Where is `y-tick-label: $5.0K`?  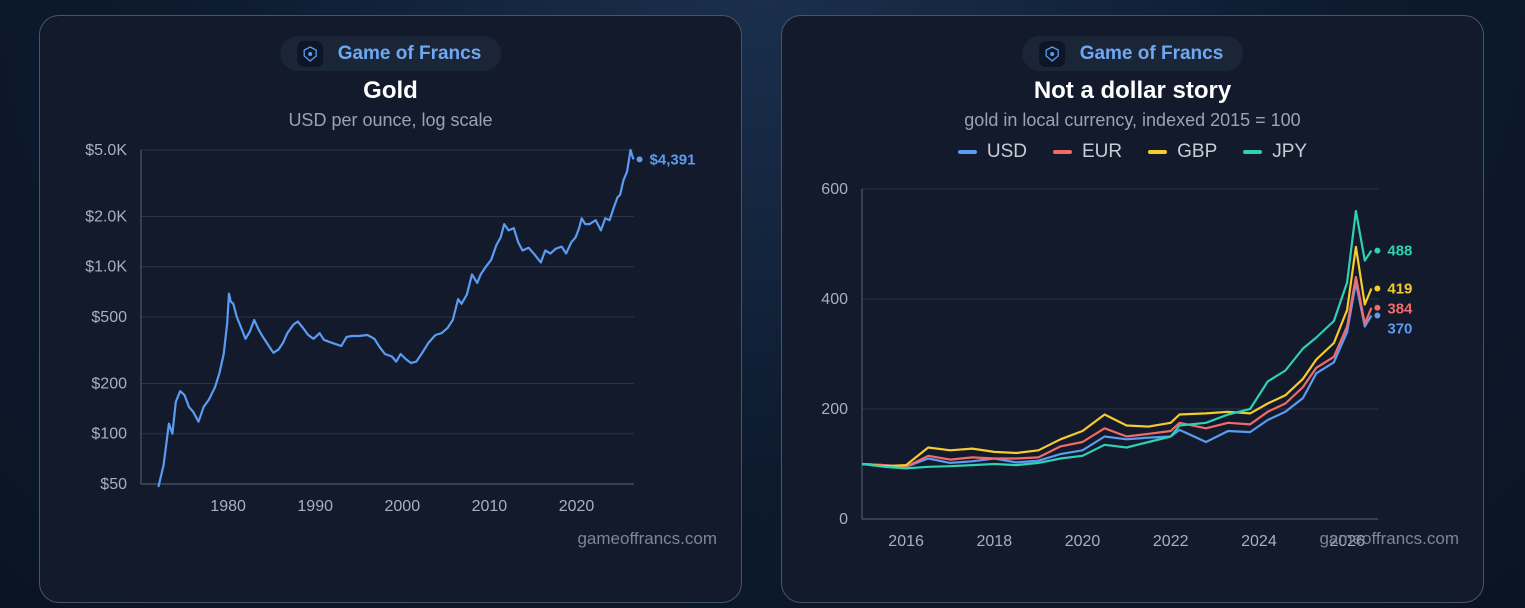 y-tick-label: $5.0K is located at coordinates (106, 150).